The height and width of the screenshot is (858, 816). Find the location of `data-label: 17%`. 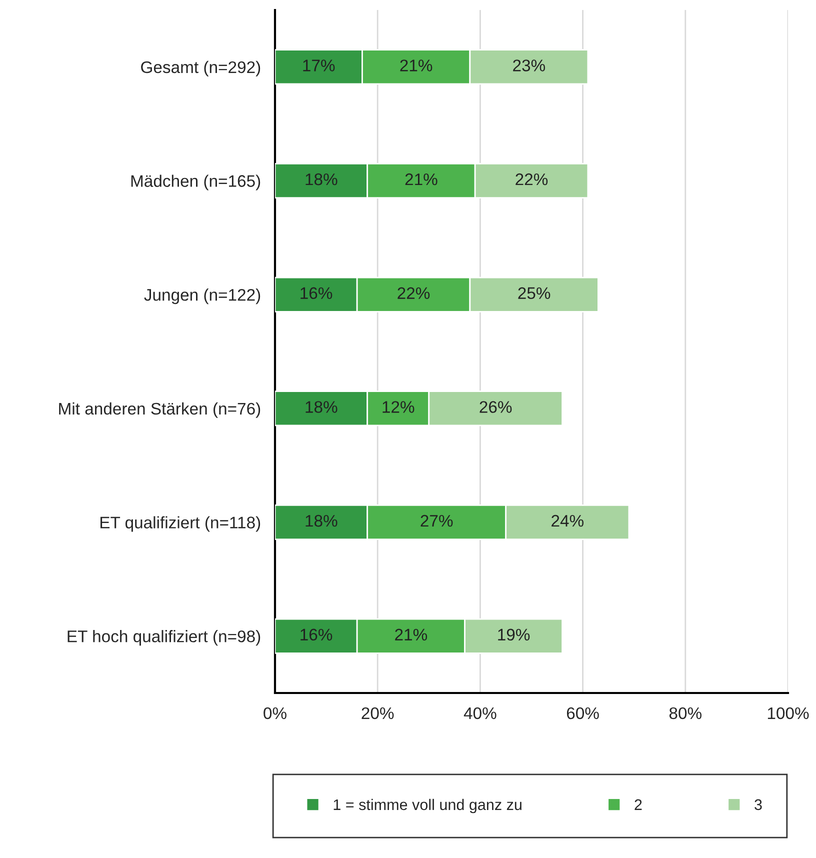

data-label: 17% is located at coordinates (319, 66).